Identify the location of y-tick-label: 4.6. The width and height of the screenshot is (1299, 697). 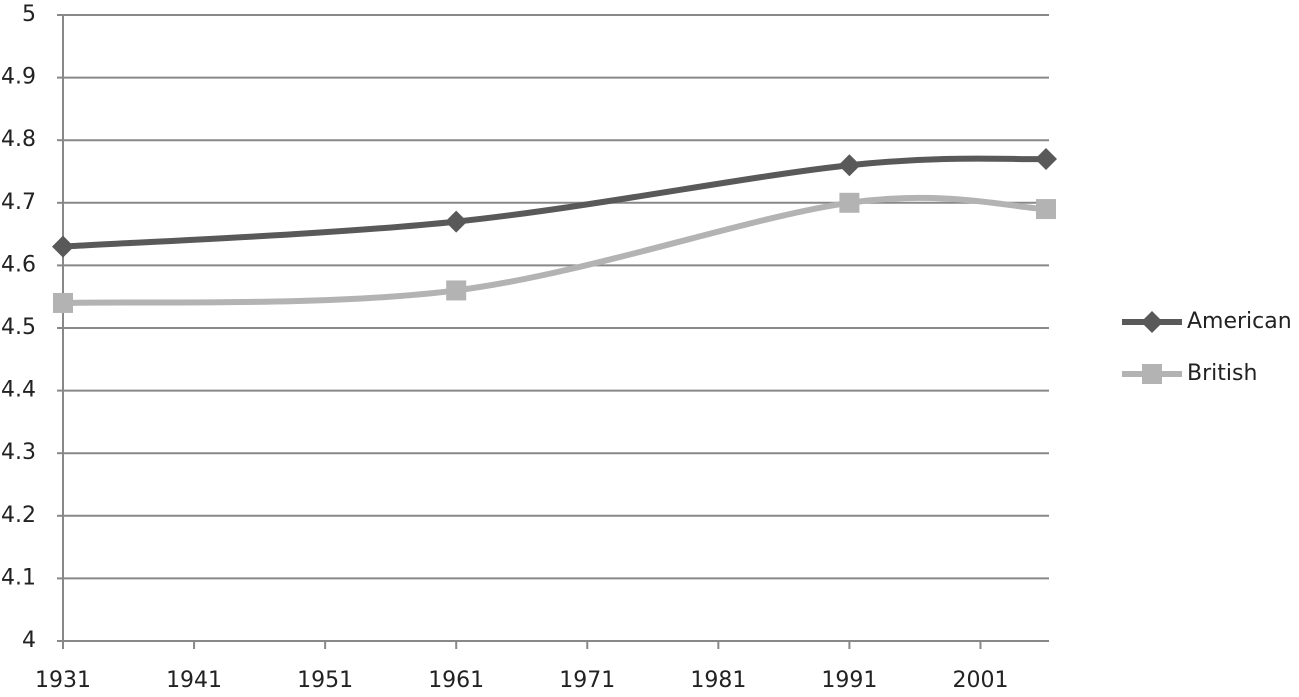
(18, 264).